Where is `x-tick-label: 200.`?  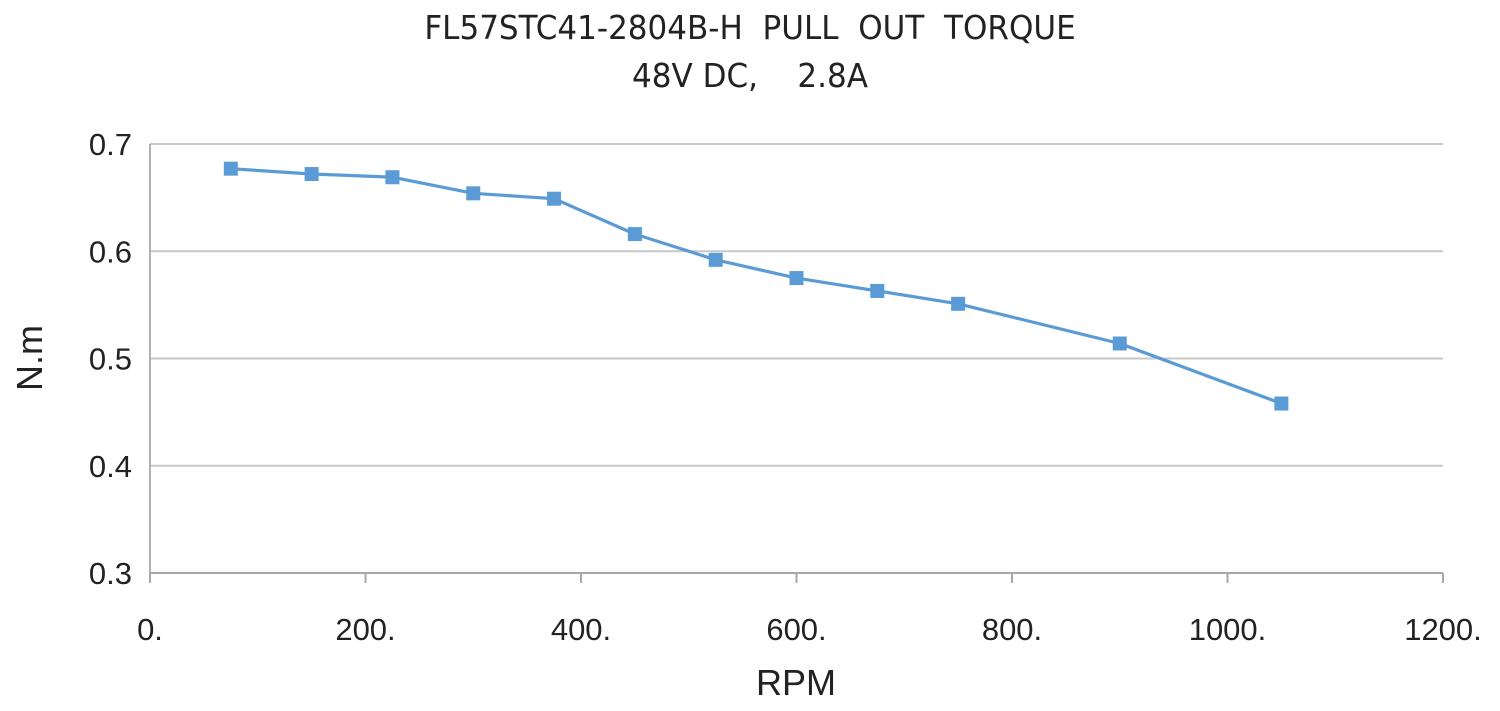 x-tick-label: 200. is located at coordinates (365, 629).